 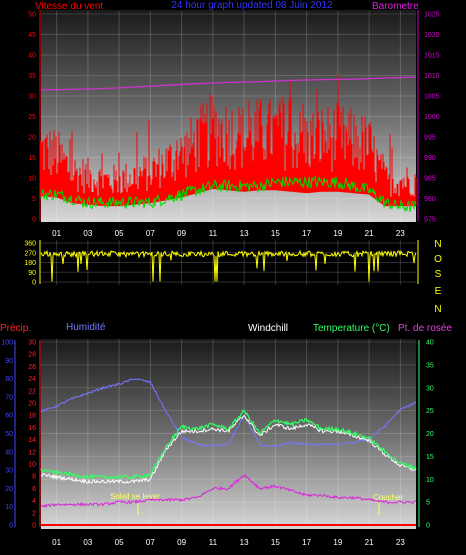 What do you see at coordinates (369, 542) in the screenshot?
I see `temp-x-tick: 21` at bounding box center [369, 542].